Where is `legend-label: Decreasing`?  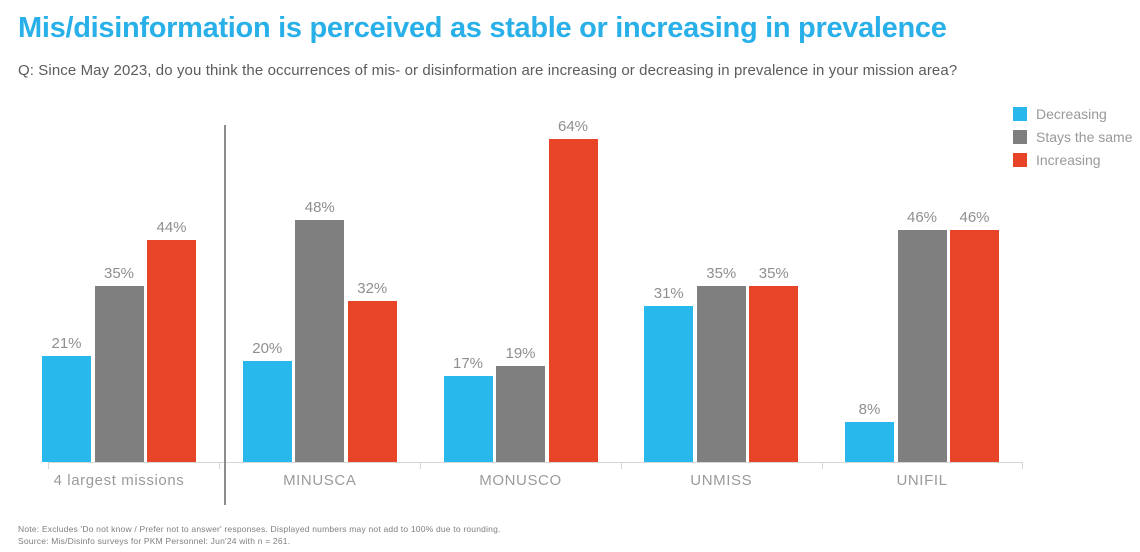 legend-label: Decreasing is located at coordinates (1071, 113).